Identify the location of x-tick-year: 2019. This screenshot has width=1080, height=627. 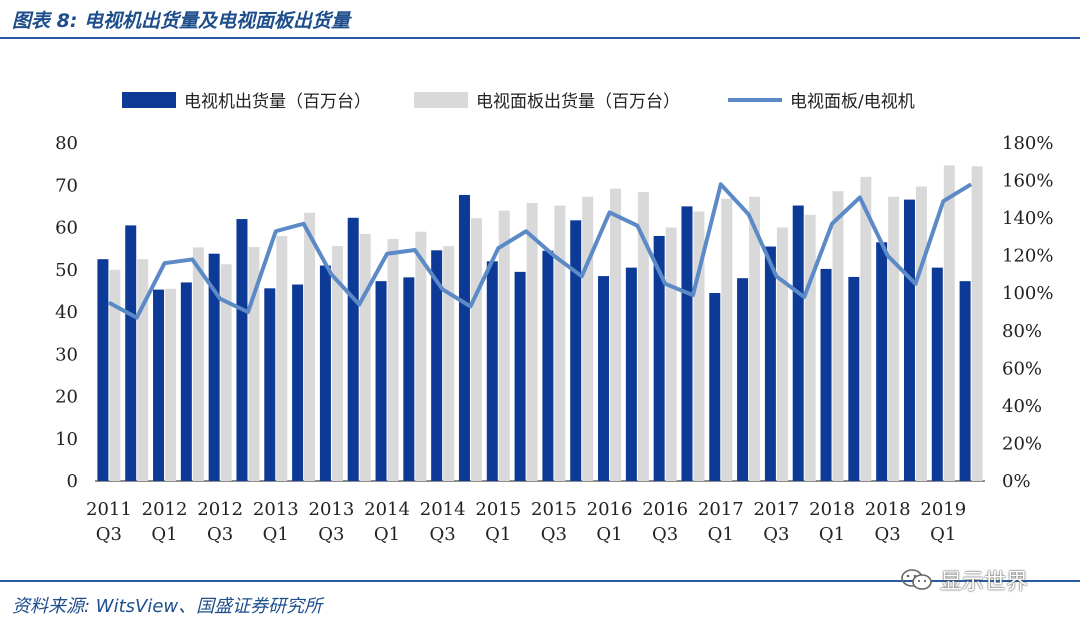
(943, 509).